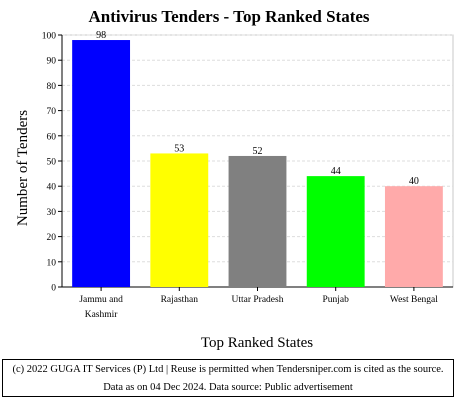 The height and width of the screenshot is (400, 460). Describe the element at coordinates (52, 213) in the screenshot. I see `y-tick-label: 30` at that location.